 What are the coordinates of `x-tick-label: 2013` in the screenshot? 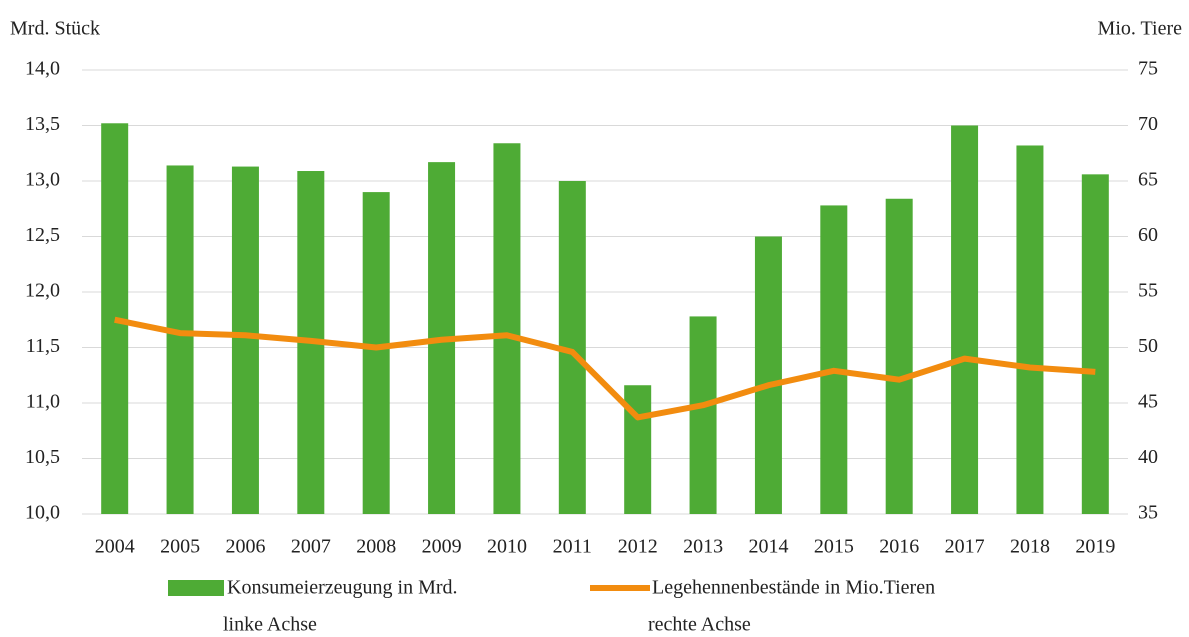 It's located at (703, 547).